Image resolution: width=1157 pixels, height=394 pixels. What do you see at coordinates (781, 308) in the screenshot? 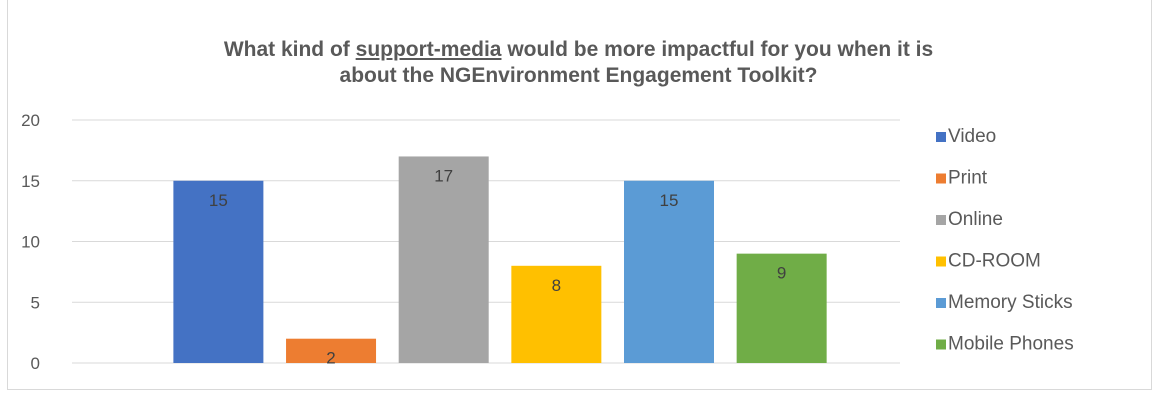
I see `bar-mobile-phones` at bounding box center [781, 308].